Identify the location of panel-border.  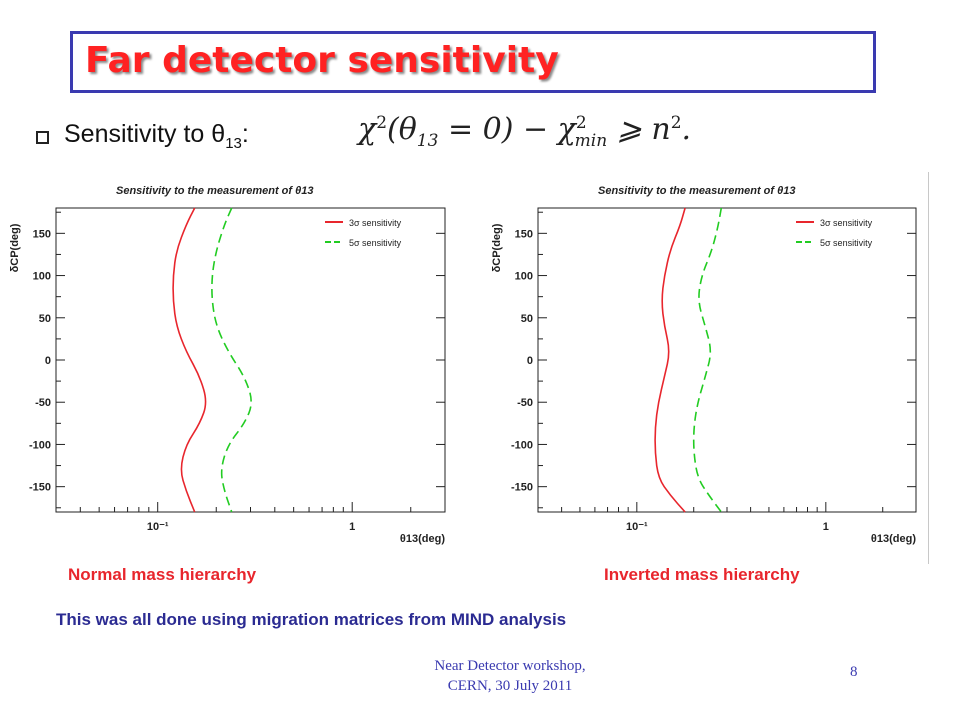
(928, 368).